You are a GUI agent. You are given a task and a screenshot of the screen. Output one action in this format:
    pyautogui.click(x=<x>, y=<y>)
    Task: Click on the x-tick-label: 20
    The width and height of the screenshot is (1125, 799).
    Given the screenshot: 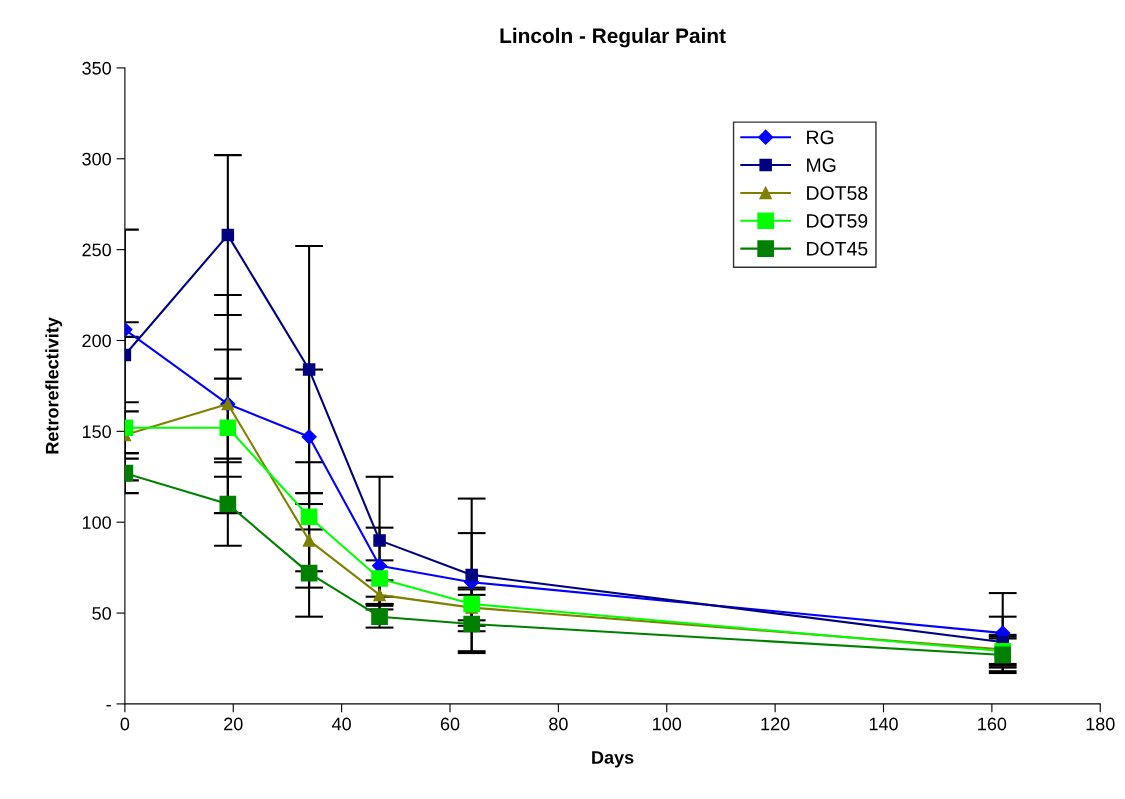 What is the action you would take?
    pyautogui.click(x=233, y=724)
    